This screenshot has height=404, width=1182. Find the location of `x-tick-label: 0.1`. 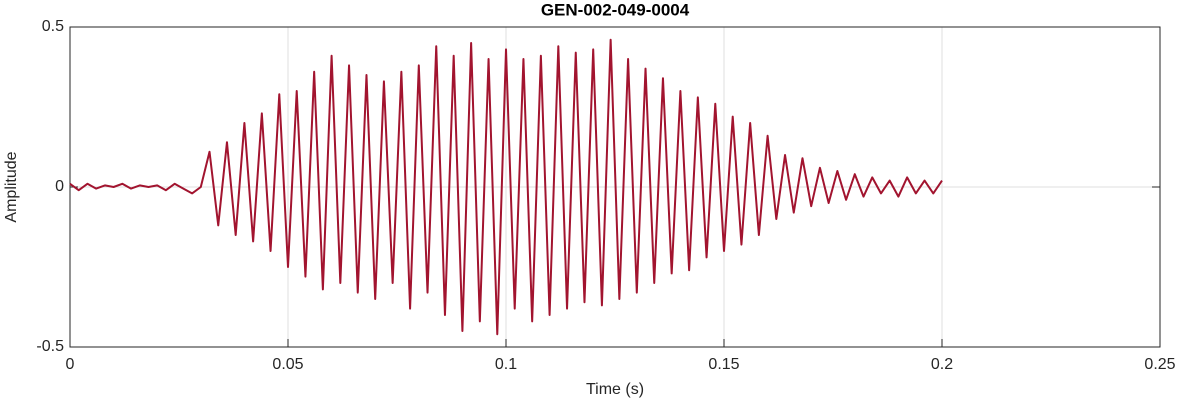

x-tick-label: 0.1 is located at coordinates (506, 364).